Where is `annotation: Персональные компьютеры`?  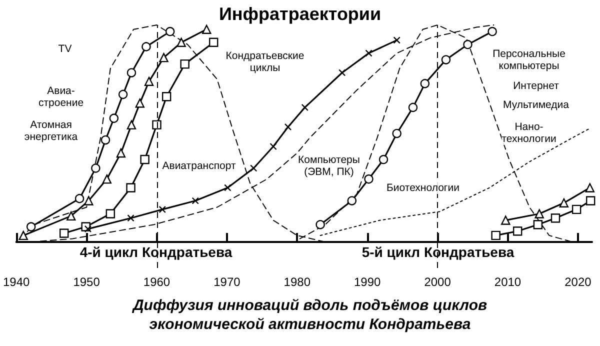
annotation: Персональные компьютеры is located at coordinates (529, 60).